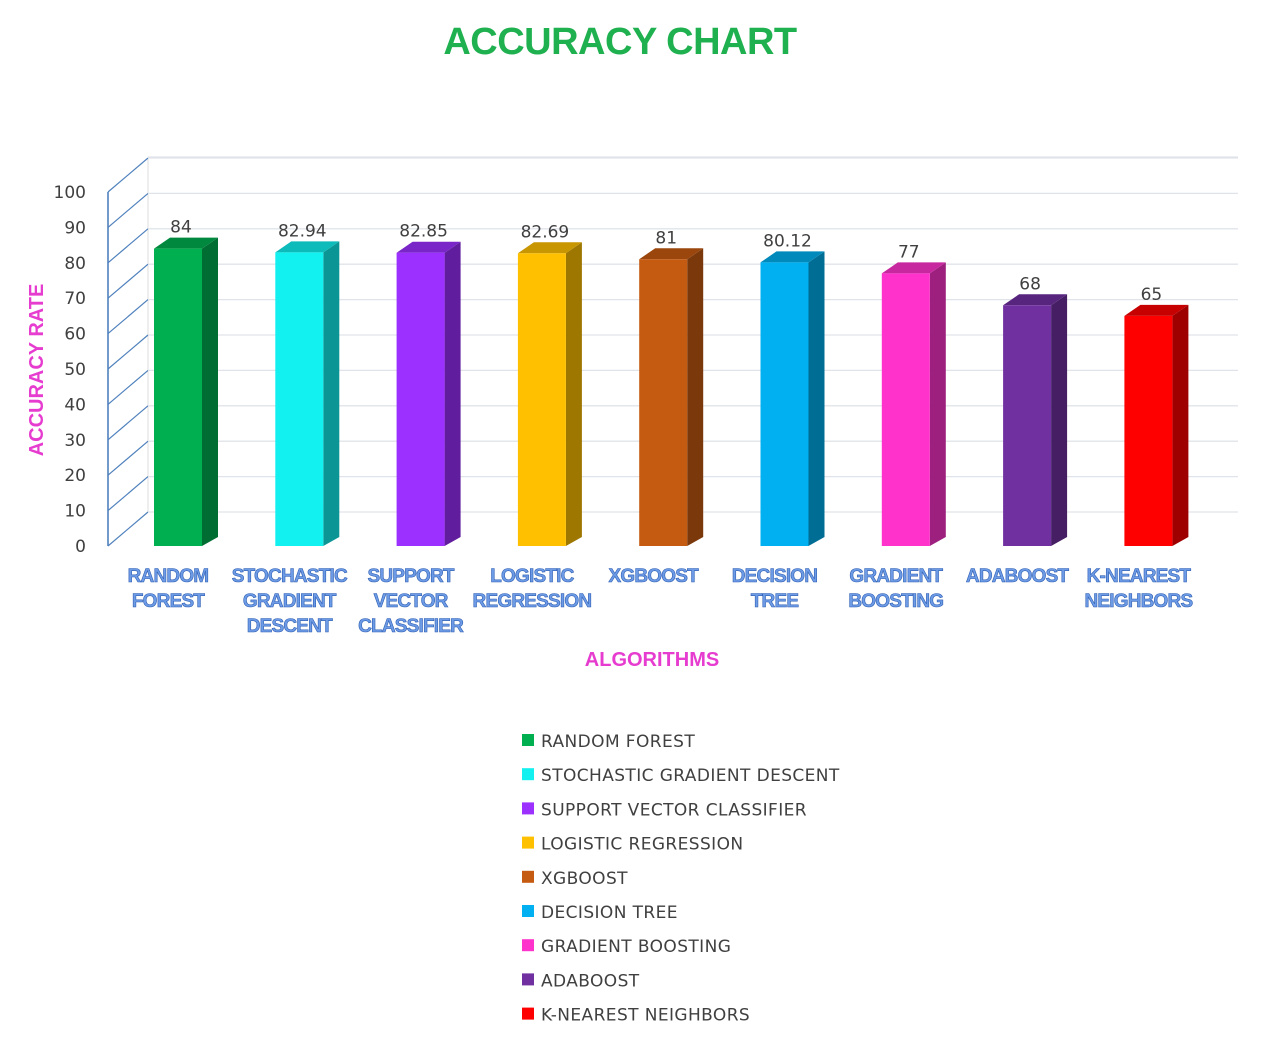 The height and width of the screenshot is (1062, 1280). What do you see at coordinates (1152, 295) in the screenshot?
I see `data-label: 65` at bounding box center [1152, 295].